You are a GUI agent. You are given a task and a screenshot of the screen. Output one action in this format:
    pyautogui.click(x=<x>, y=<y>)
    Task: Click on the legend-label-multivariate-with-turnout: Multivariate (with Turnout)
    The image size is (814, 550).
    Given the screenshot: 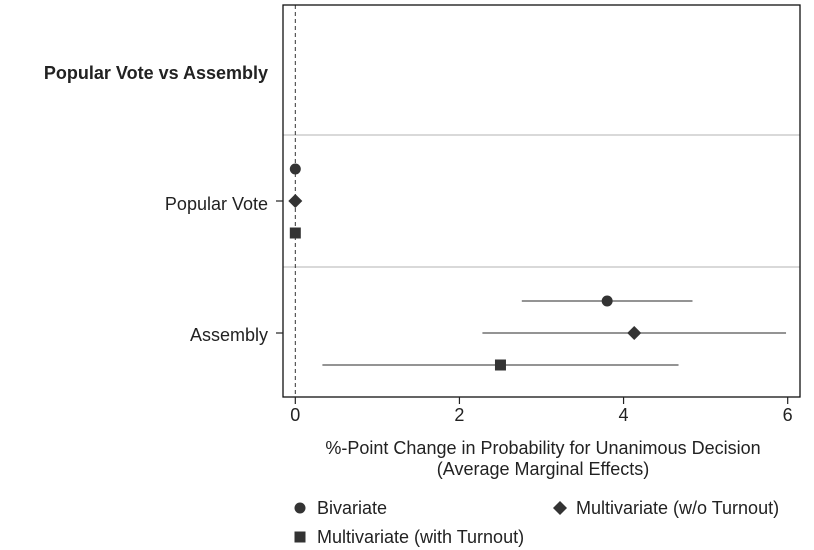 What is the action you would take?
    pyautogui.click(x=420, y=537)
    